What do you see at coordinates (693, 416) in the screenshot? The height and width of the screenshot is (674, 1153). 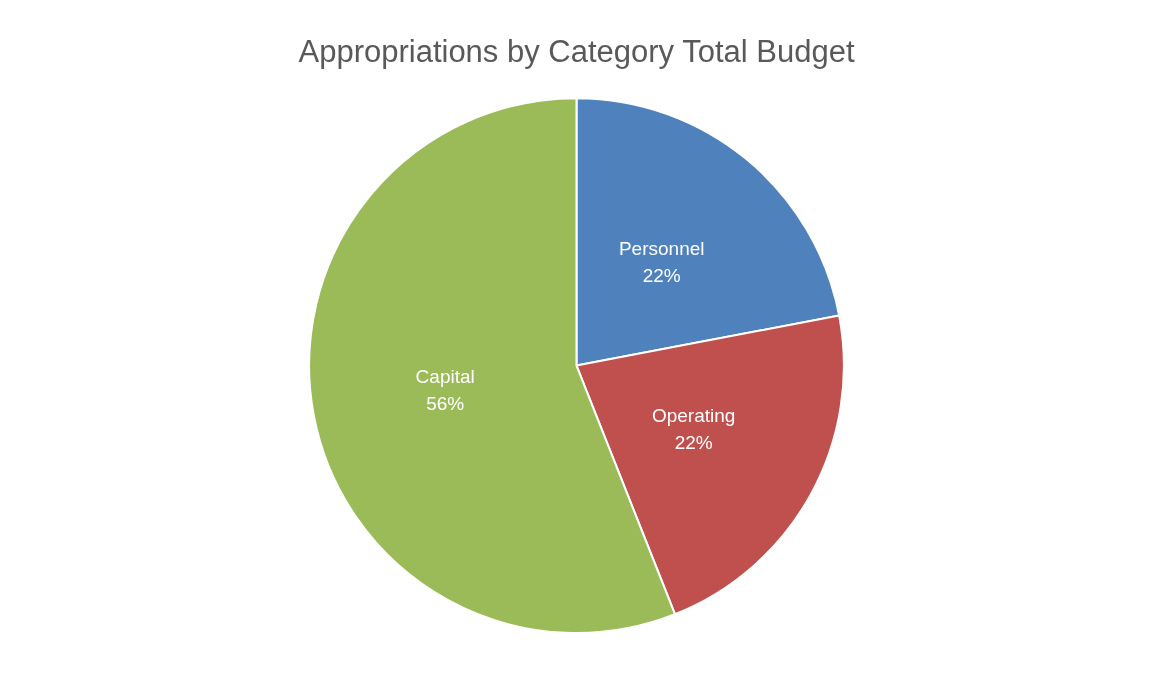 I see `slice-label: Operating` at bounding box center [693, 416].